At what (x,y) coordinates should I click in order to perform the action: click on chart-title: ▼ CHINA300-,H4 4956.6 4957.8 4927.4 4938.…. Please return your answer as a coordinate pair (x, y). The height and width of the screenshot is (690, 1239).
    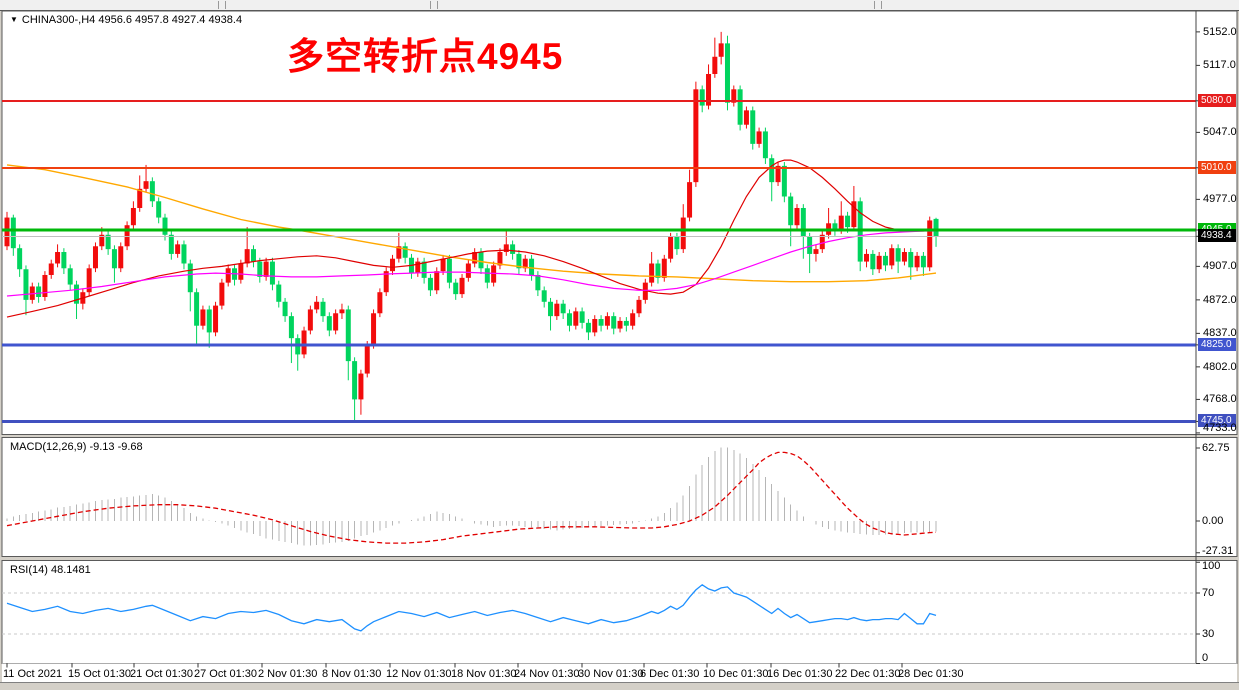
    Looking at the image, I should click on (126, 20).